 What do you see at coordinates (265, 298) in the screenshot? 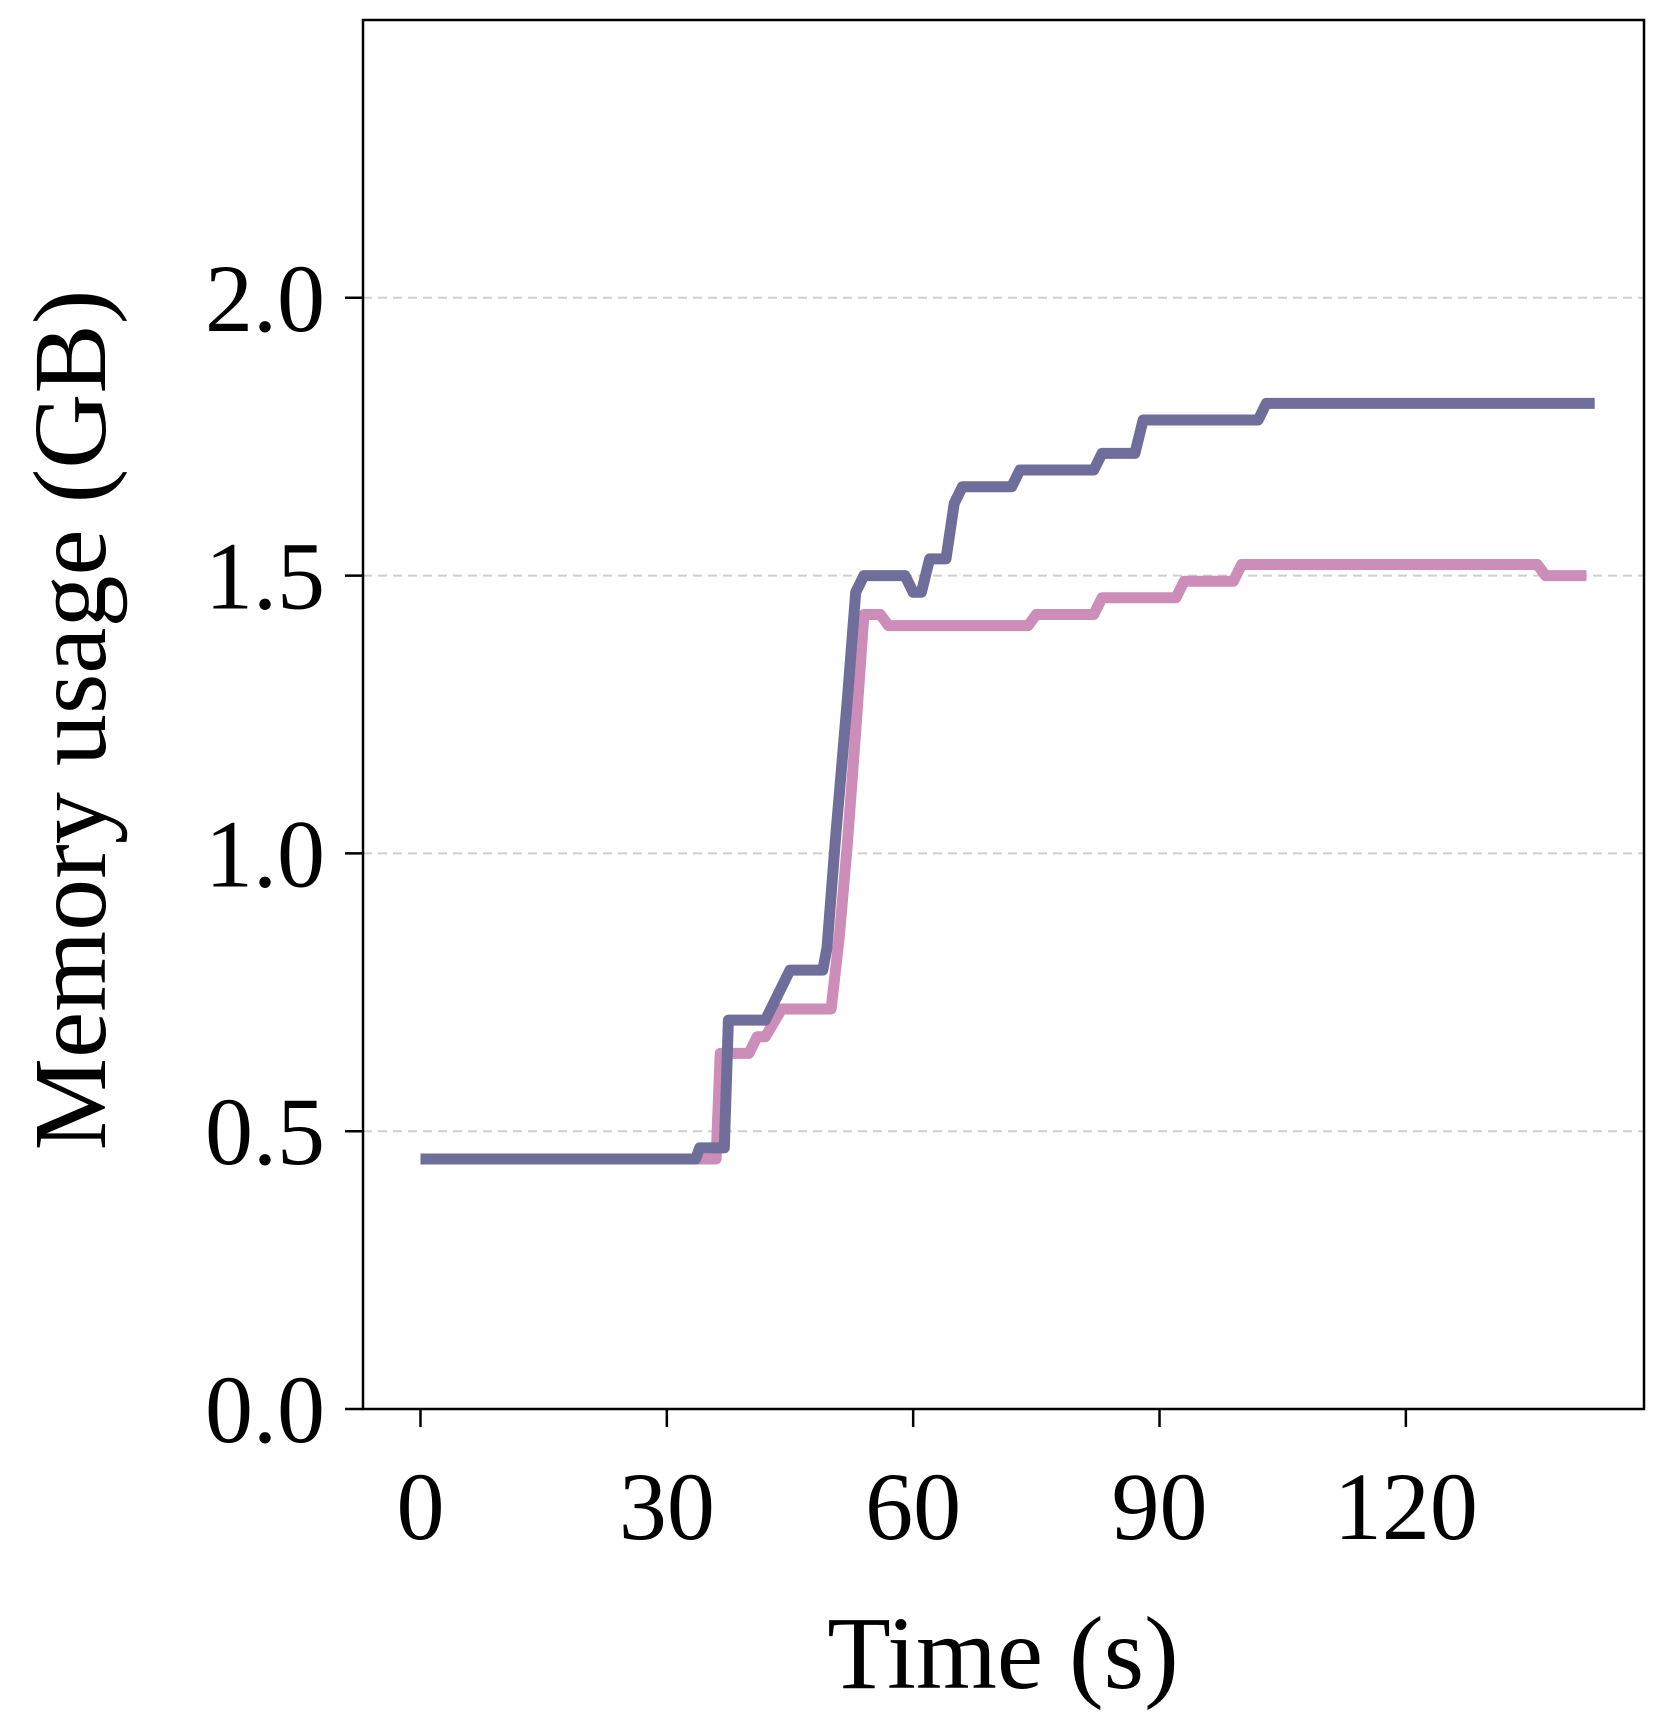
I see `y-tick-label-4: 2.0` at bounding box center [265, 298].